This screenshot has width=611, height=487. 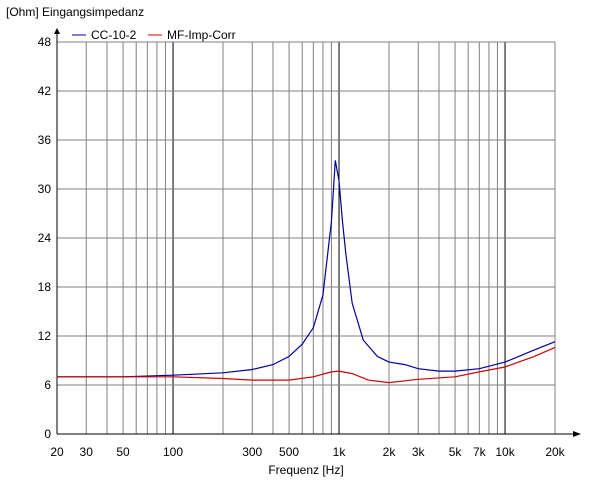 I want to click on x-tick-label: 2k, so click(x=390, y=452).